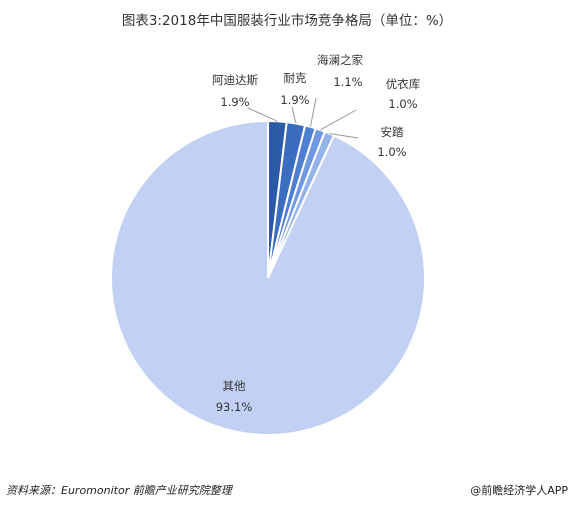 This screenshot has height=508, width=574. Describe the element at coordinates (403, 84) in the screenshot. I see `slice-name-label: 优衣库` at that location.